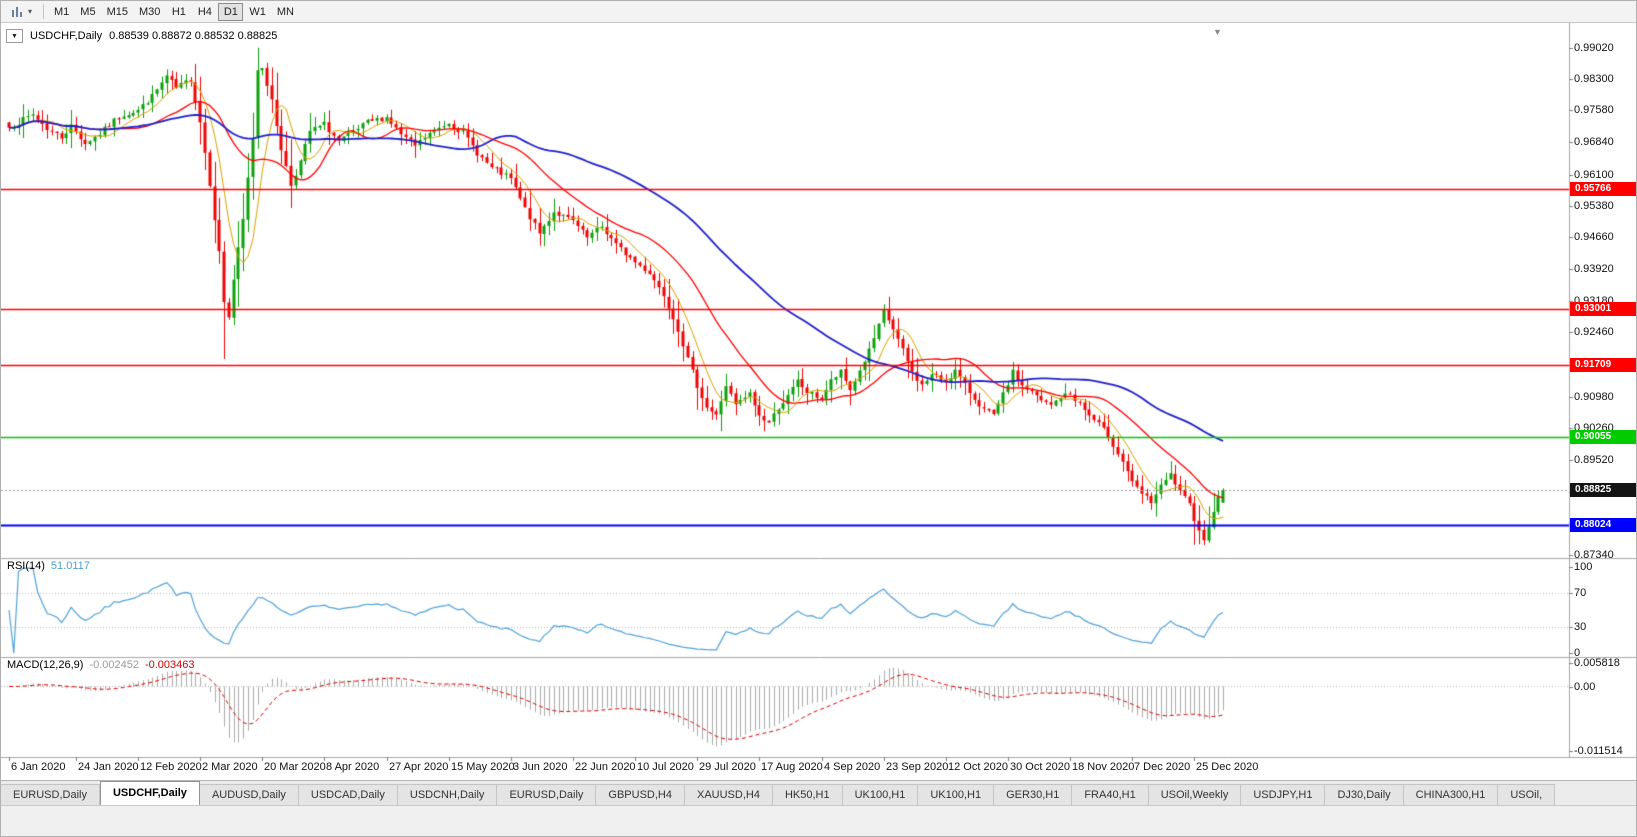 This screenshot has width=1637, height=837. I want to click on bar-chart-icon, so click(17, 11).